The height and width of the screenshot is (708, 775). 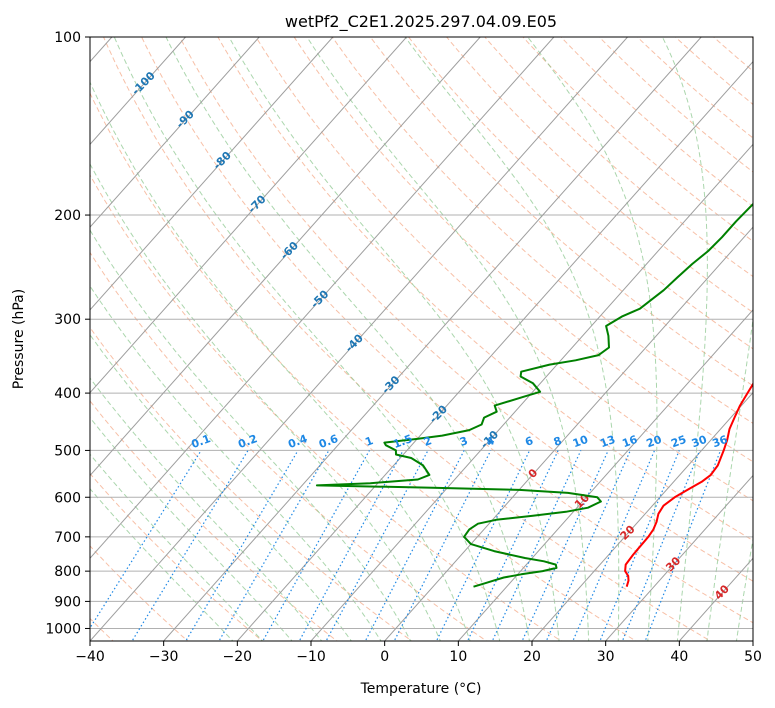 What do you see at coordinates (67, 451) in the screenshot?
I see `y-tick-label: 500` at bounding box center [67, 451].